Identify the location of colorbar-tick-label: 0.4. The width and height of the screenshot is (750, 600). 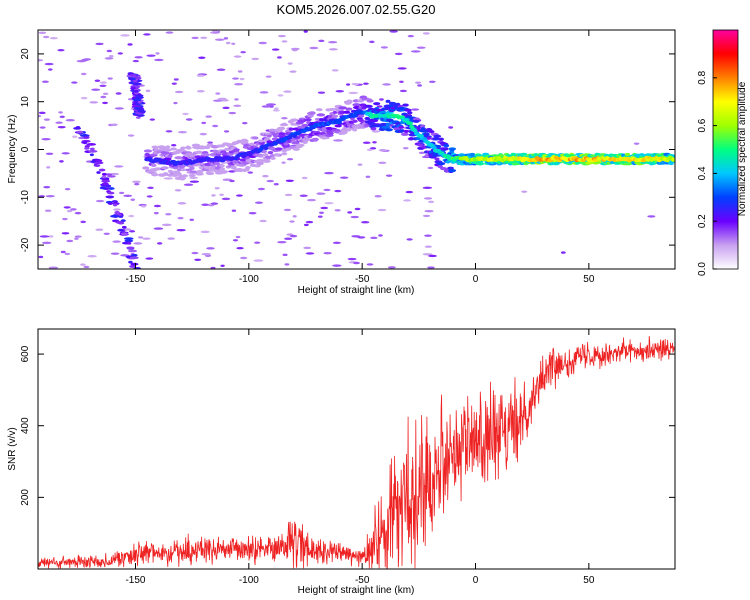
(702, 173).